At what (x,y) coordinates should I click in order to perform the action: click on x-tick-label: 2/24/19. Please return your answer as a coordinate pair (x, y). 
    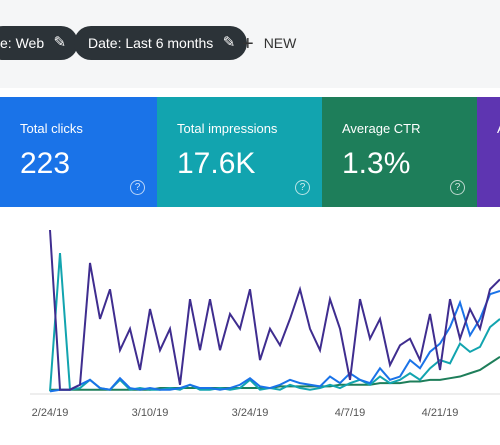
    Looking at the image, I should click on (50, 413).